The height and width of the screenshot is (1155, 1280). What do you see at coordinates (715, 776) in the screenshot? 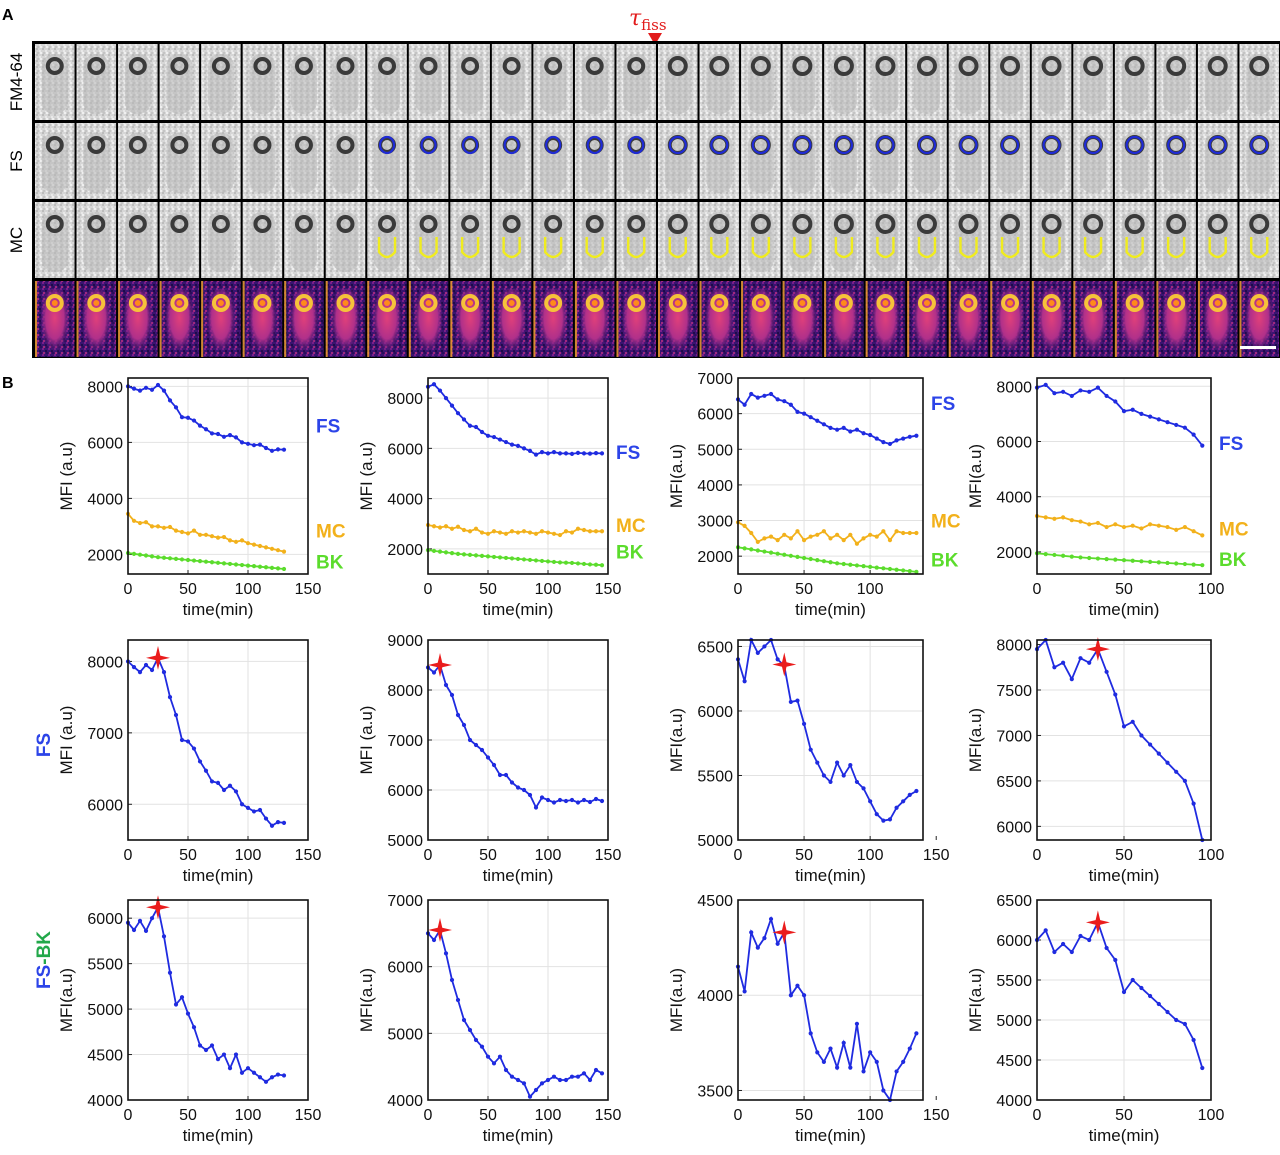
I see `y-tick-label: 5500` at bounding box center [715, 776].